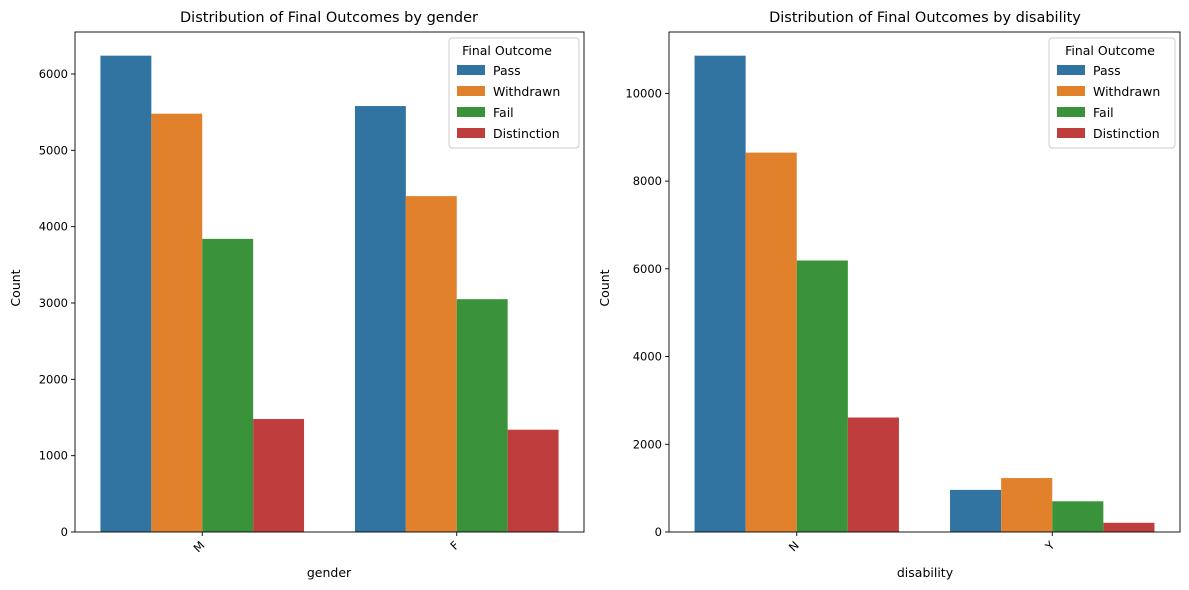 This screenshot has width=1189, height=590. What do you see at coordinates (329, 18) in the screenshot?
I see `chart-title: Distribution of Final Outcomes by gender` at bounding box center [329, 18].